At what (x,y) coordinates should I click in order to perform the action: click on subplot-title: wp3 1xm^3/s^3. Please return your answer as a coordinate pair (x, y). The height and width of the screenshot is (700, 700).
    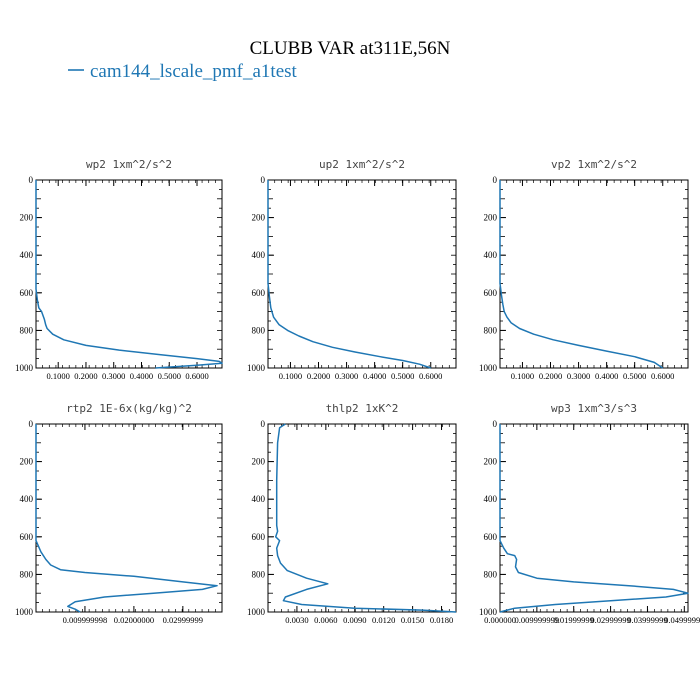
    Looking at the image, I should click on (594, 408).